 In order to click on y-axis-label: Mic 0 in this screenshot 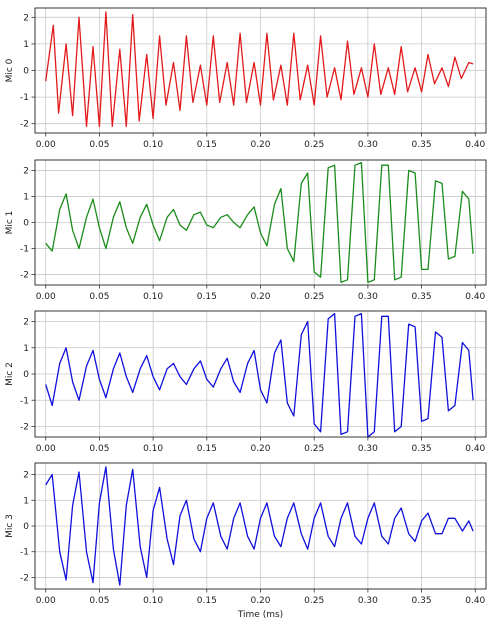, I will do `click(10, 70)`.